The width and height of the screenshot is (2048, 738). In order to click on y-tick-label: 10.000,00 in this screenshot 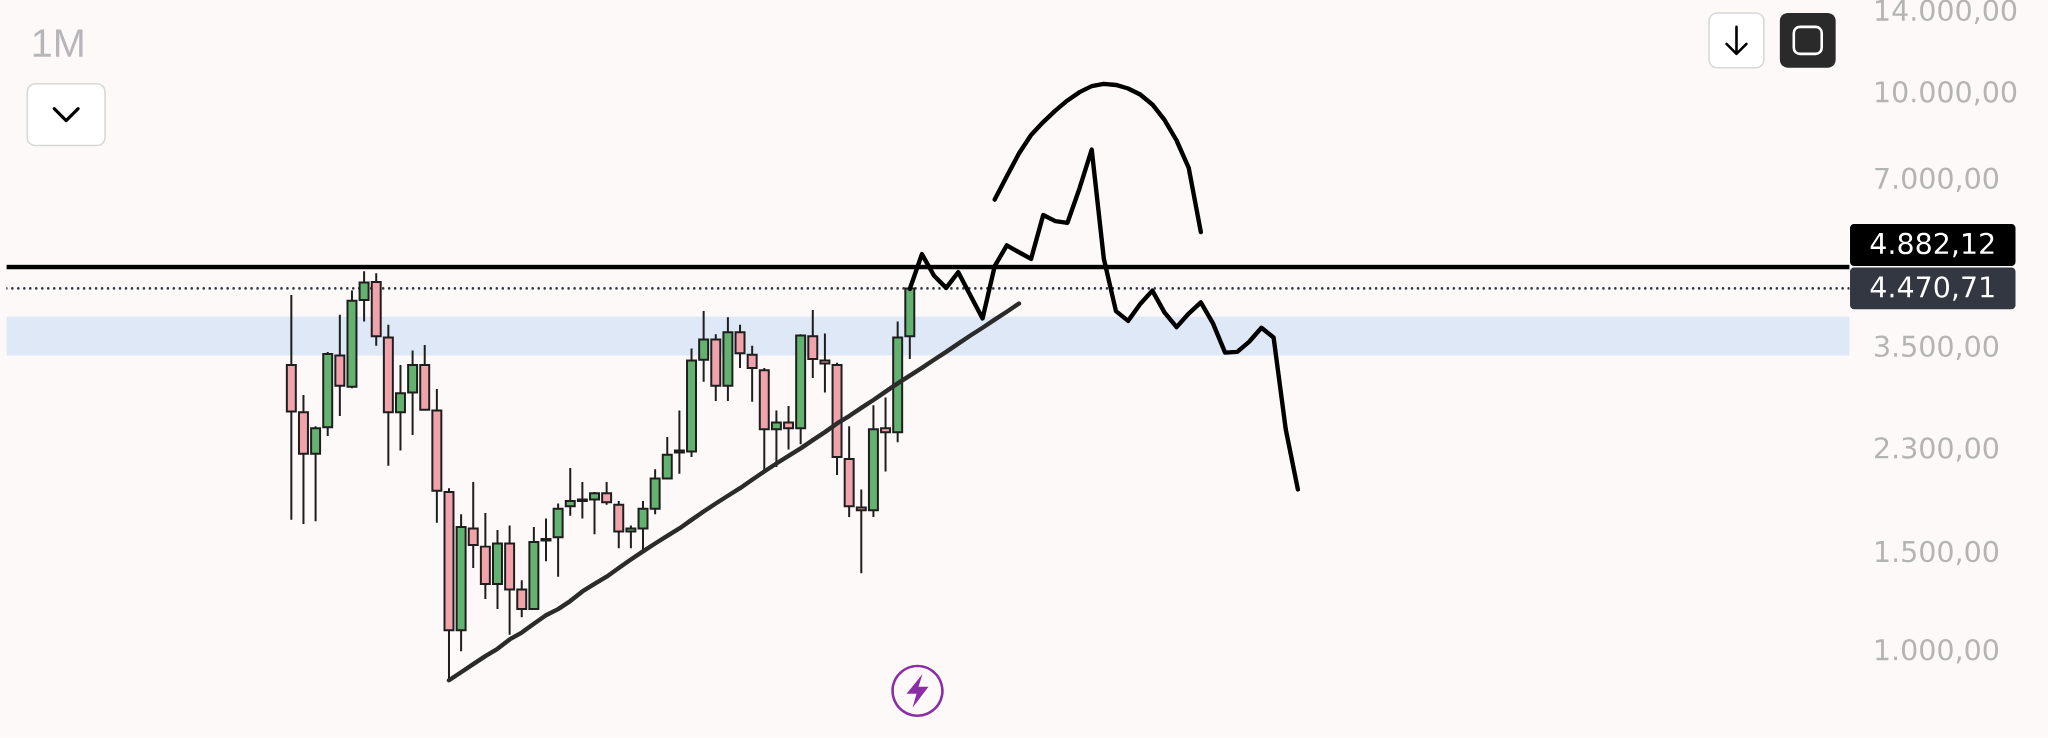, I will do `click(1946, 93)`.